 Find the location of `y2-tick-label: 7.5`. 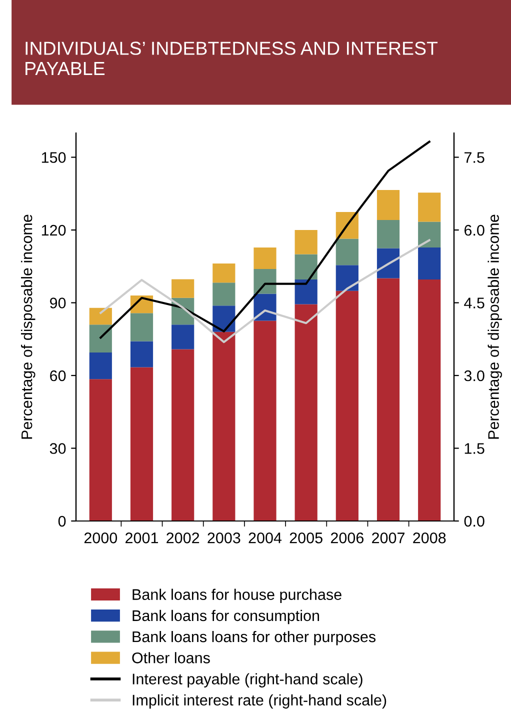

y2-tick-label: 7.5 is located at coordinates (474, 157).